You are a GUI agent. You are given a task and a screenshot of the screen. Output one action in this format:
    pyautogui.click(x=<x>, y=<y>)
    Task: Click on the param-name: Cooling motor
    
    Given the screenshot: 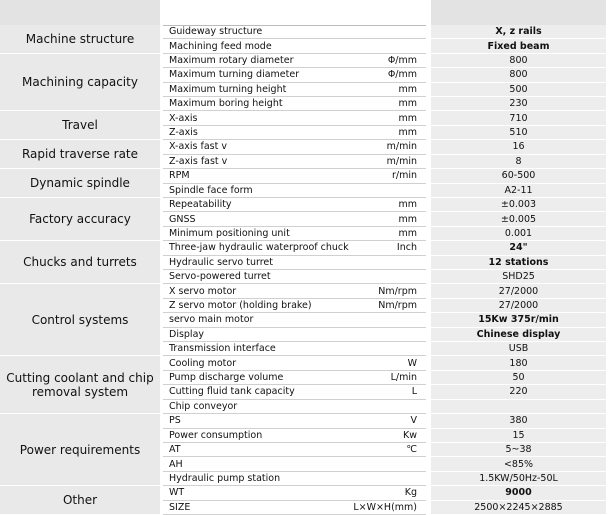 What is the action you would take?
    pyautogui.click(x=258, y=363)
    